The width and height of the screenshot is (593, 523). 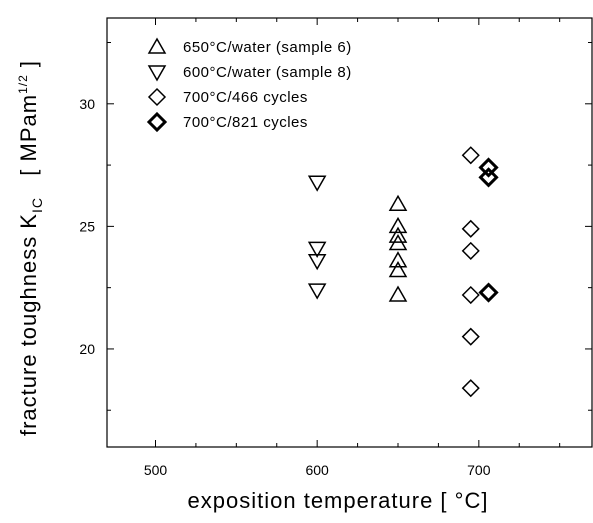 What do you see at coordinates (267, 47) in the screenshot?
I see `legend-label-1: 650°C/water (sample 6)` at bounding box center [267, 47].